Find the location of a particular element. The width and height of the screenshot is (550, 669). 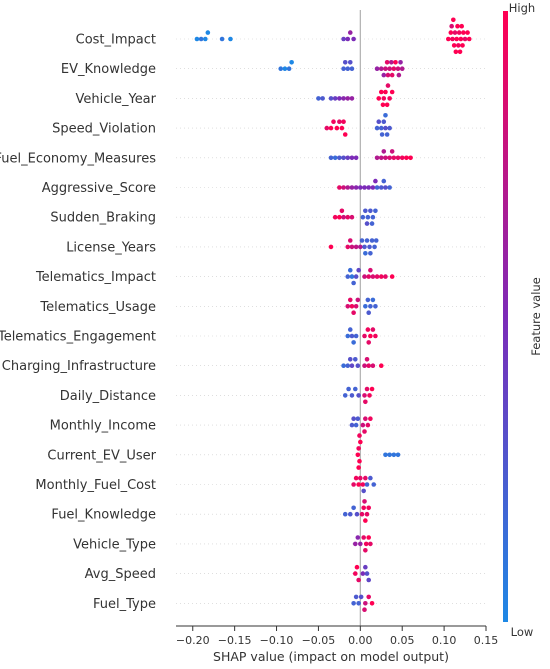

x-axis-title: SHAP value (impact on model output) is located at coordinates (331, 656).